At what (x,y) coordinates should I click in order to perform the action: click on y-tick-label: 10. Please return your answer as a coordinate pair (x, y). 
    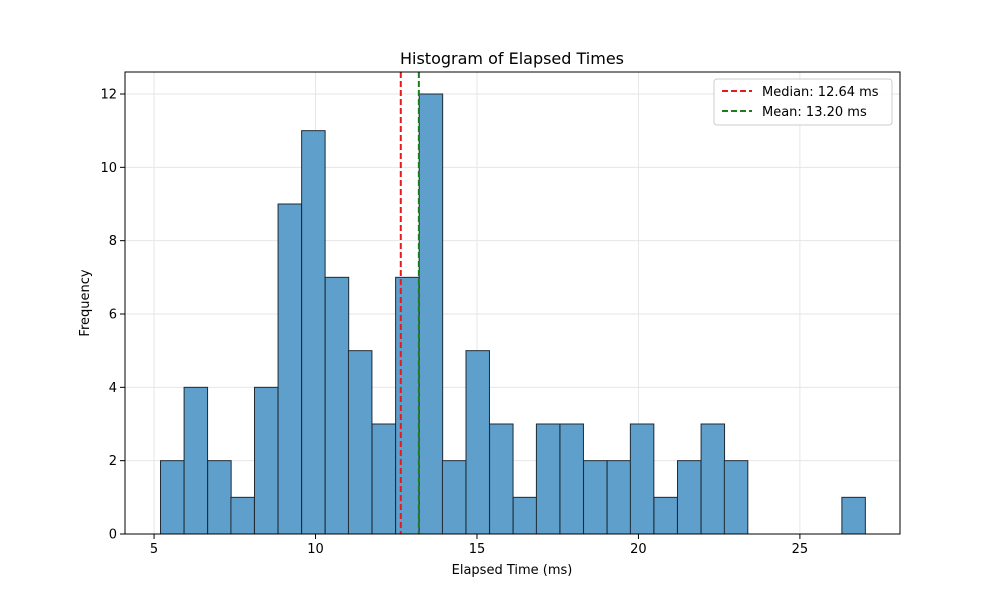
    Looking at the image, I should click on (108, 168).